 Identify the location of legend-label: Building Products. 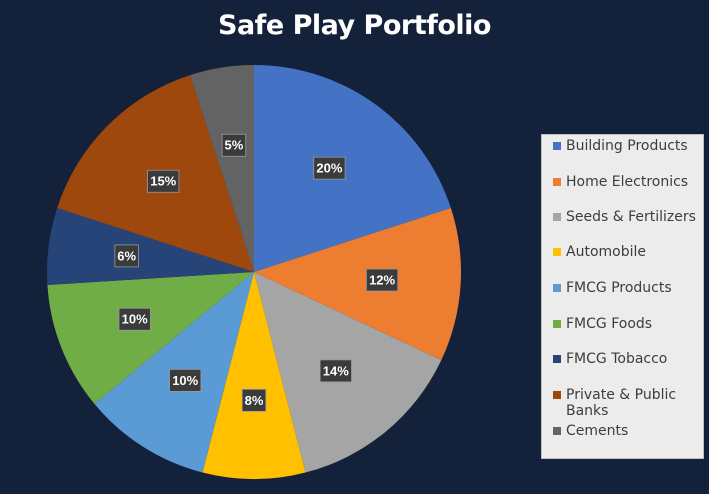
(627, 146).